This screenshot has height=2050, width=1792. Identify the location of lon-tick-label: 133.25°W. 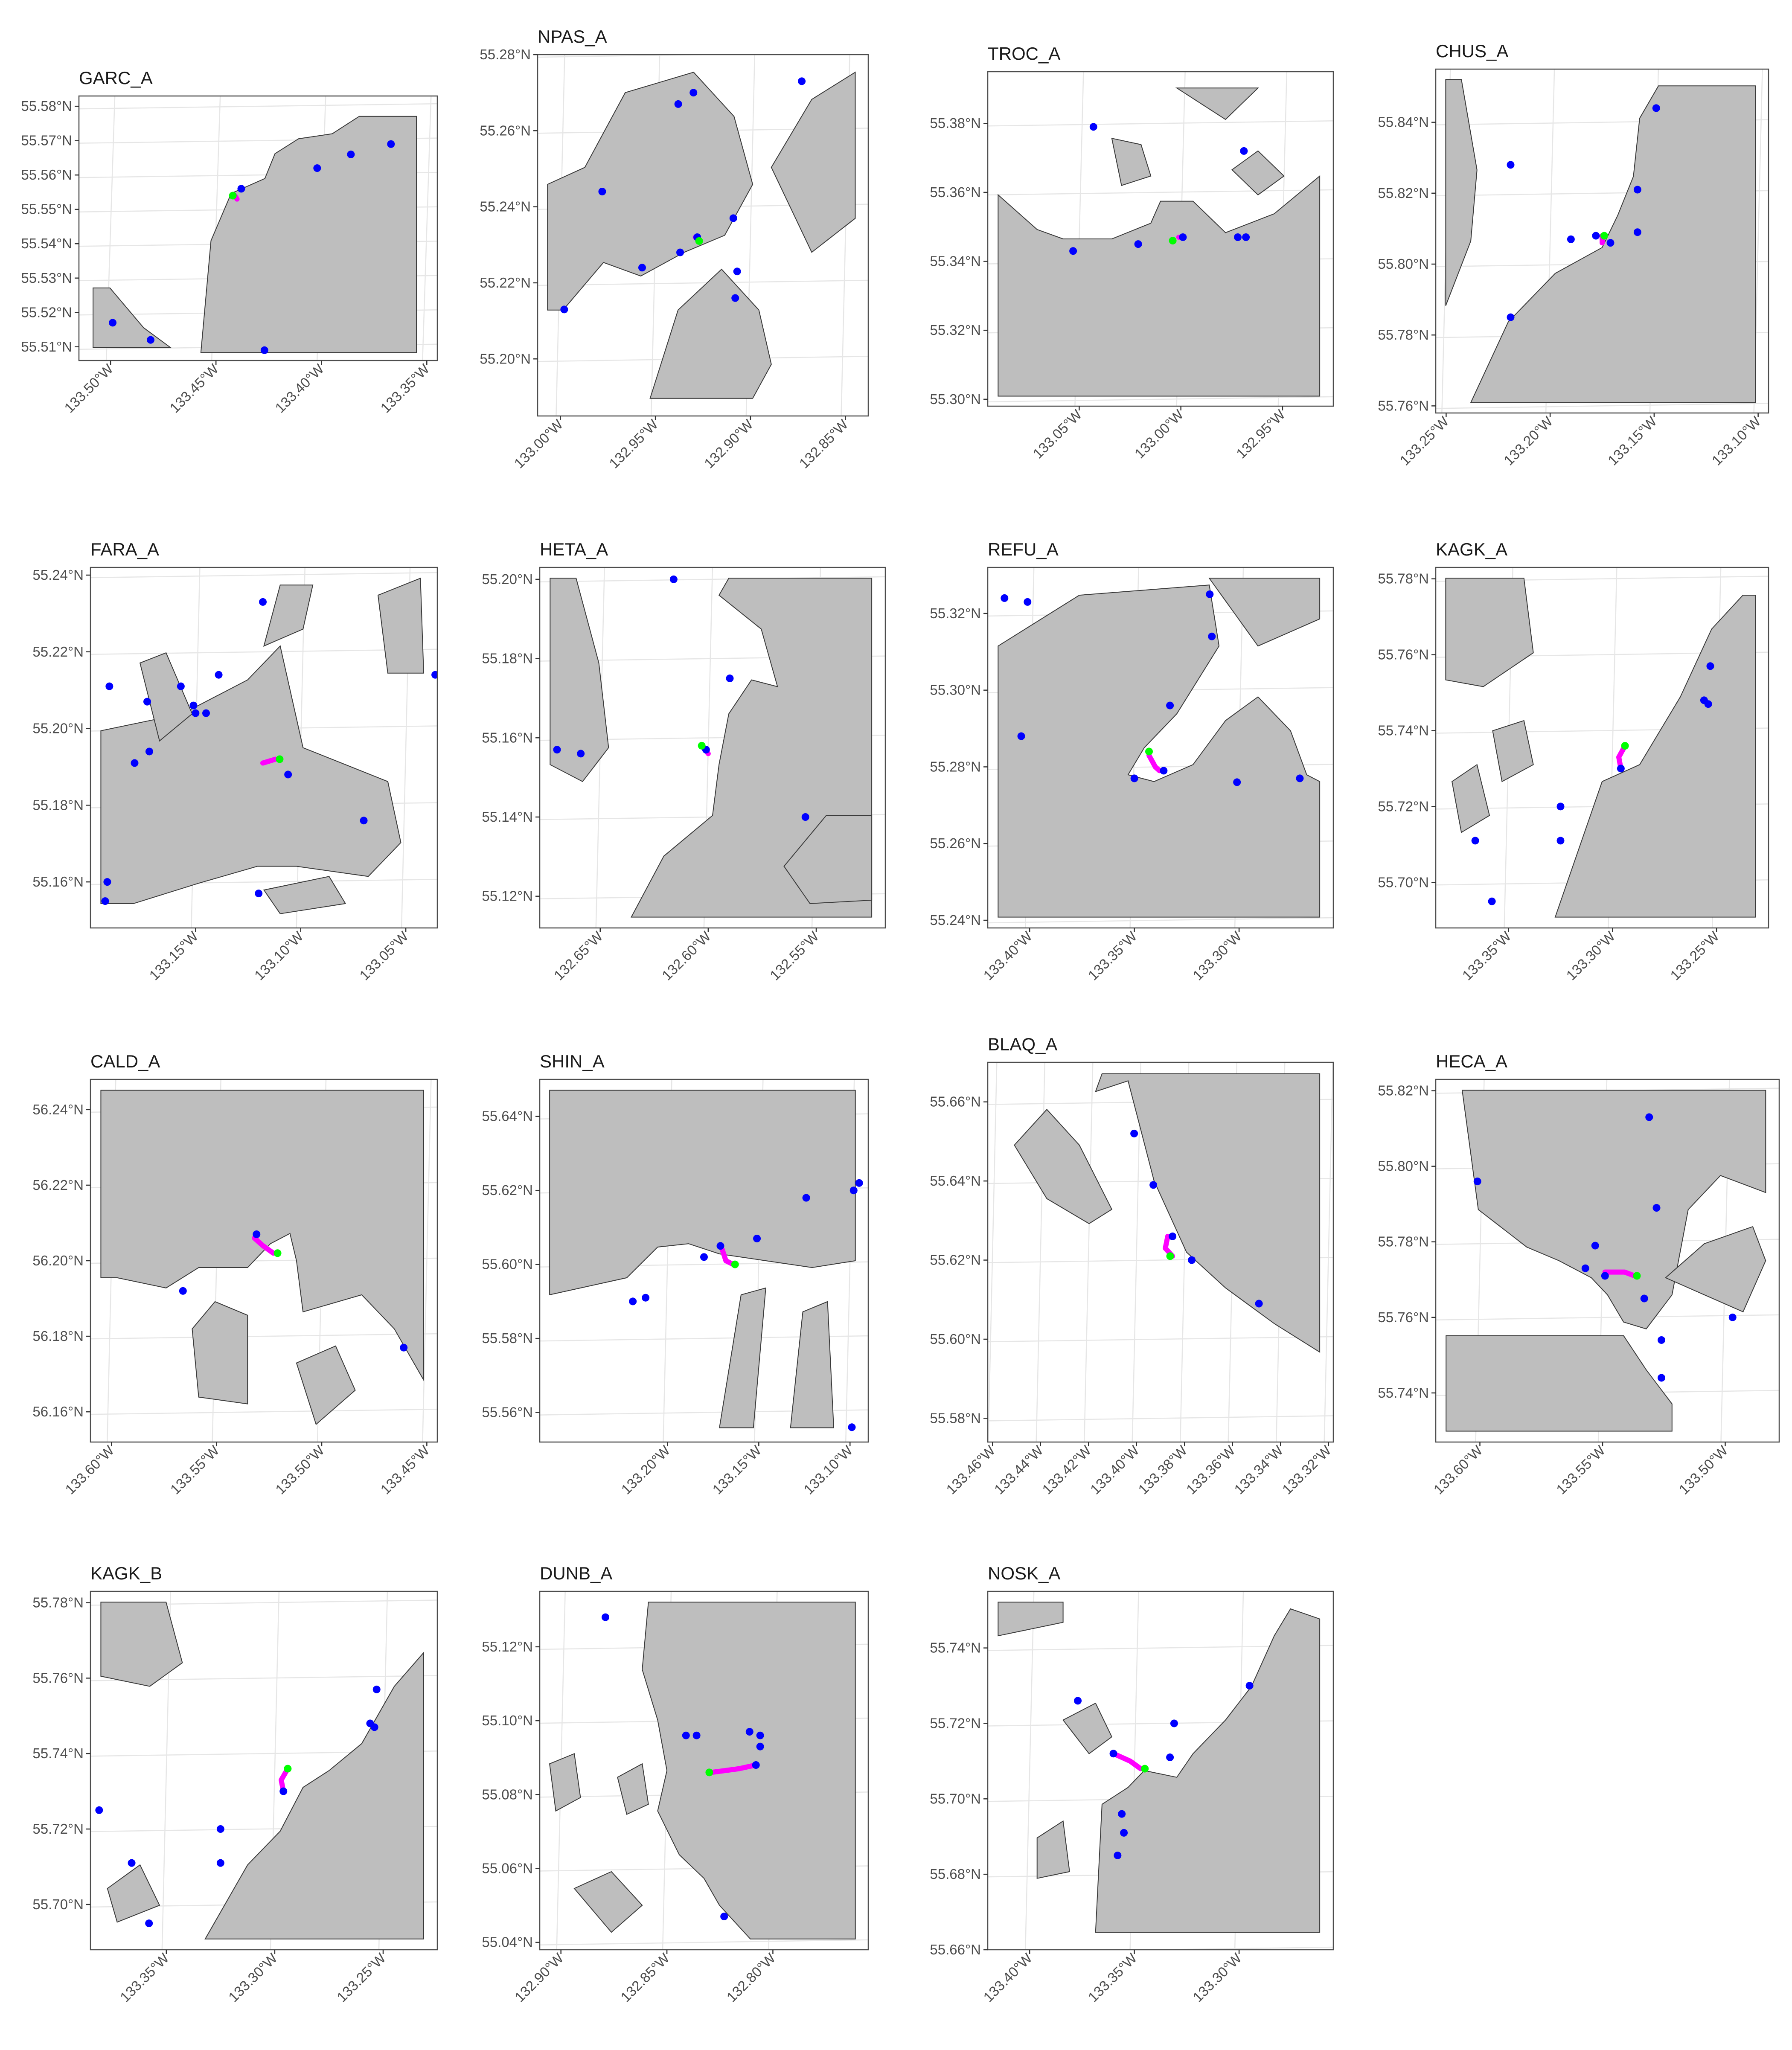
(1694, 955).